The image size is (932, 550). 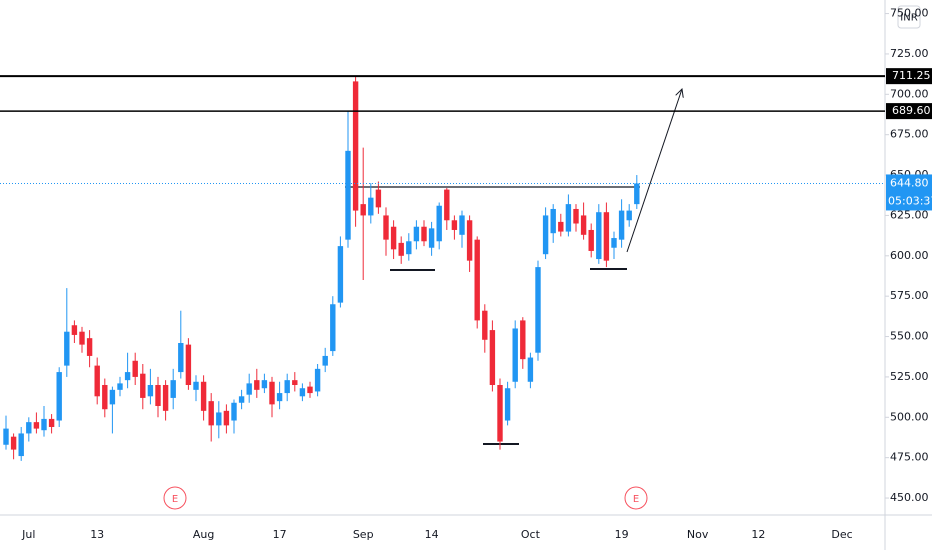 I want to click on x-tick-label: Jul, so click(x=28, y=534).